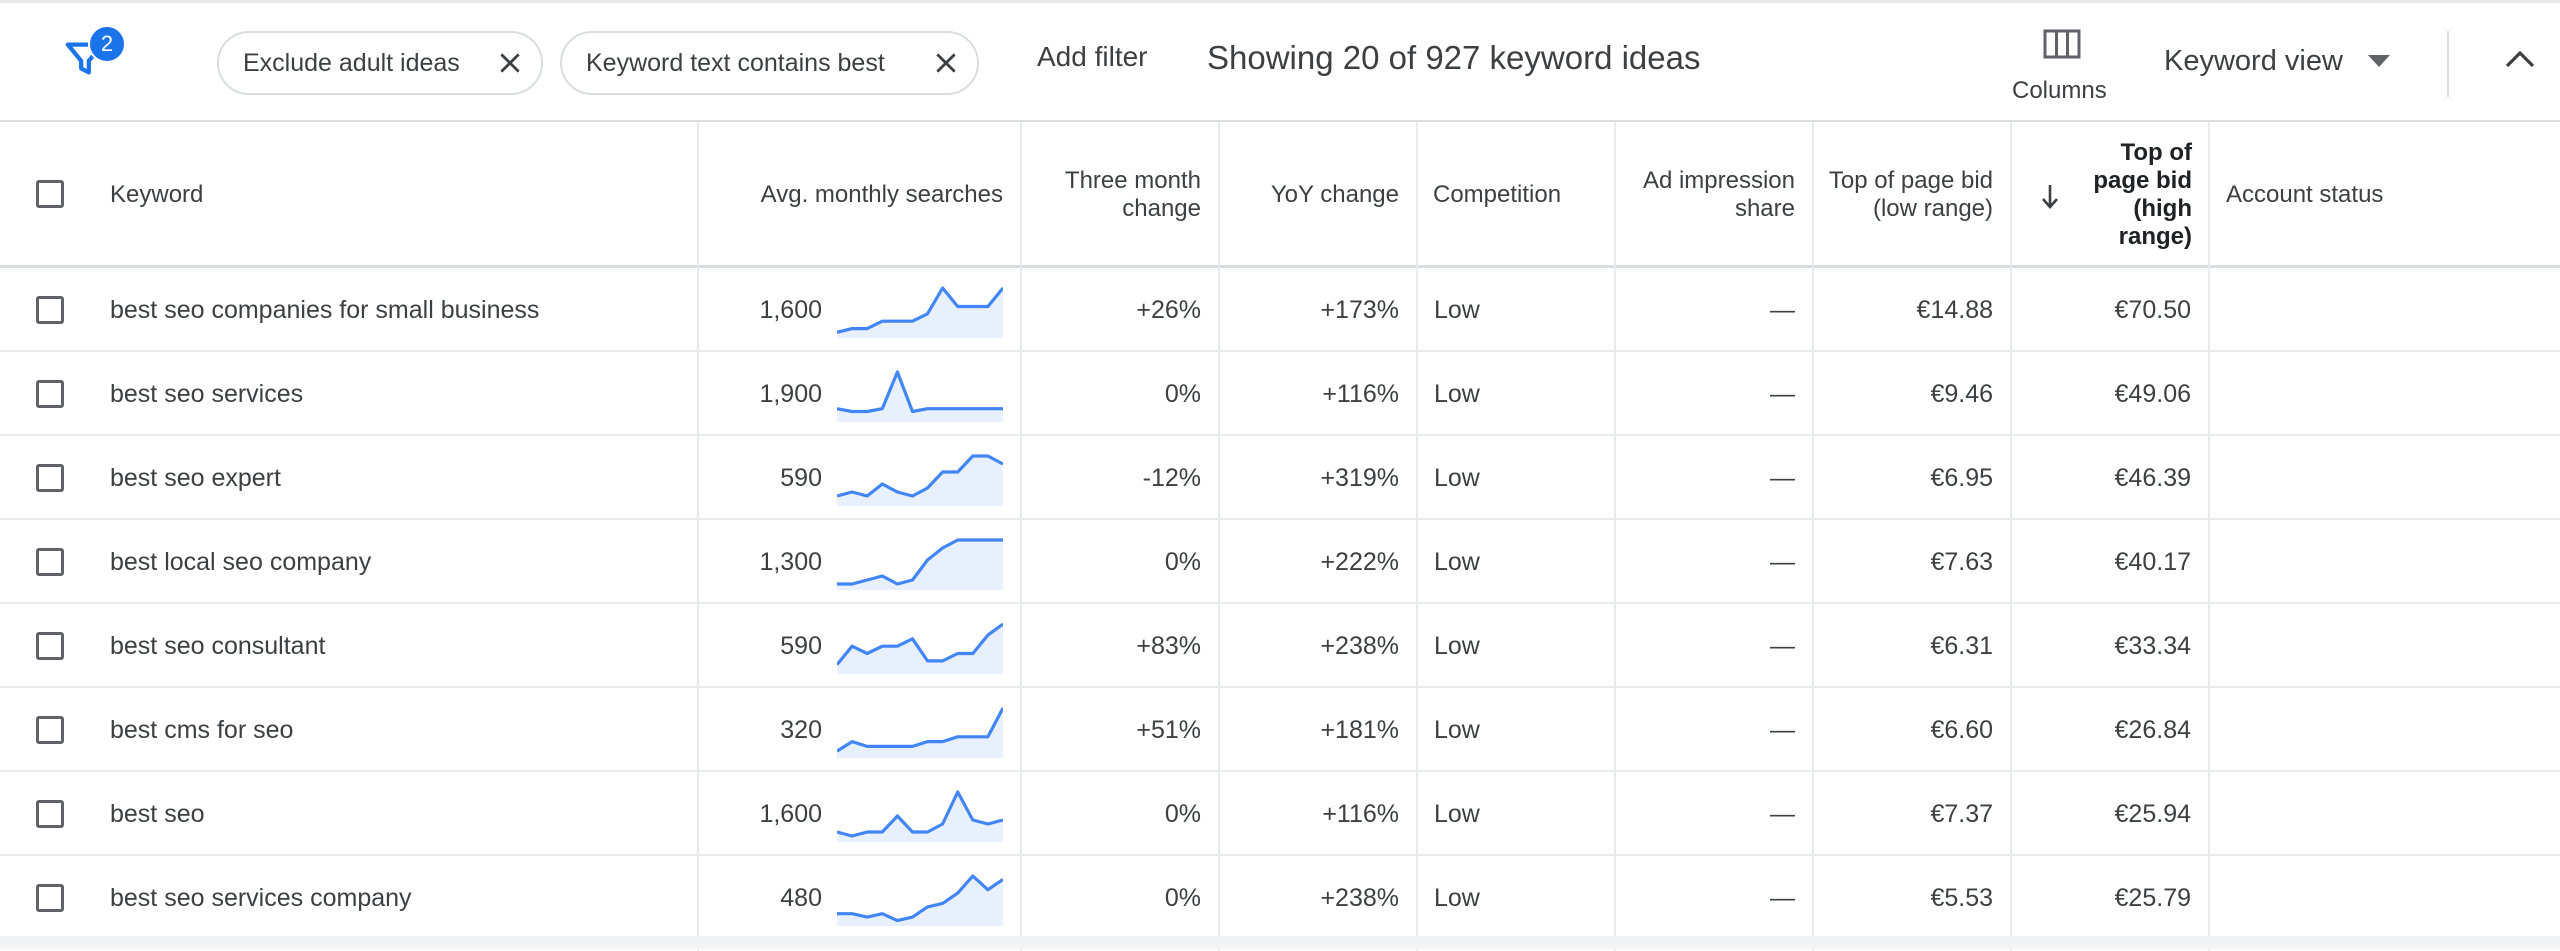 Image resolution: width=2560 pixels, height=951 pixels. Describe the element at coordinates (769, 63) in the screenshot. I see `filter-chip-keyword-contains: Keyword text contains best` at that location.